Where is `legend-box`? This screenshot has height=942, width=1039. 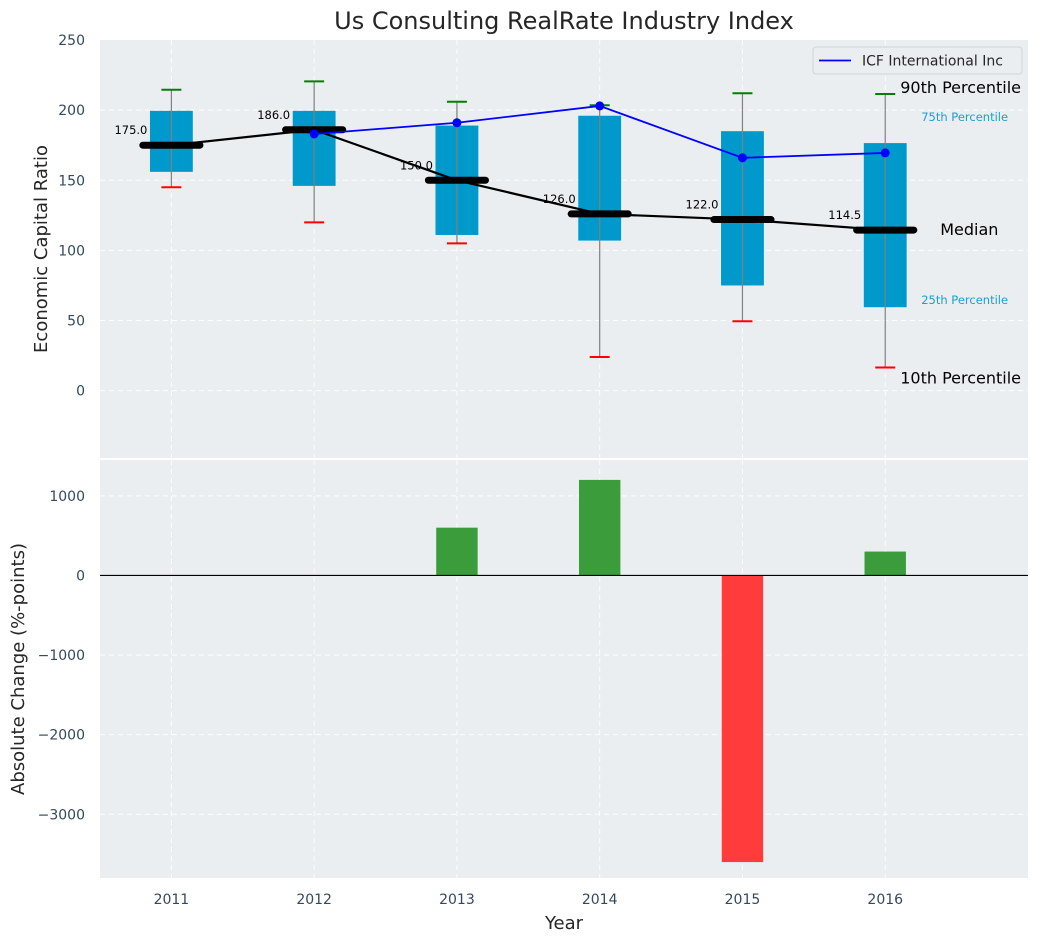 legend-box is located at coordinates (917, 60).